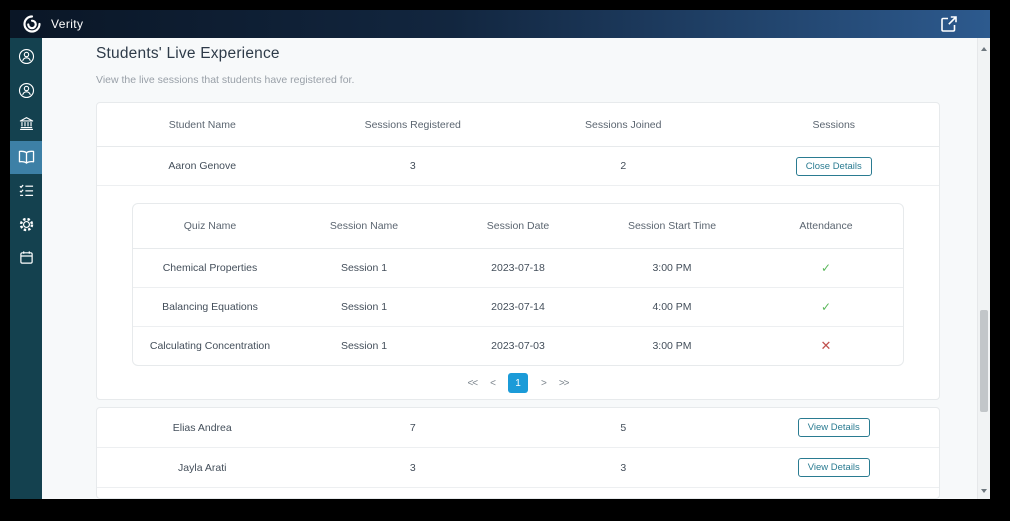 This screenshot has height=521, width=1010. I want to click on sidebar-nav, so click(26, 268).